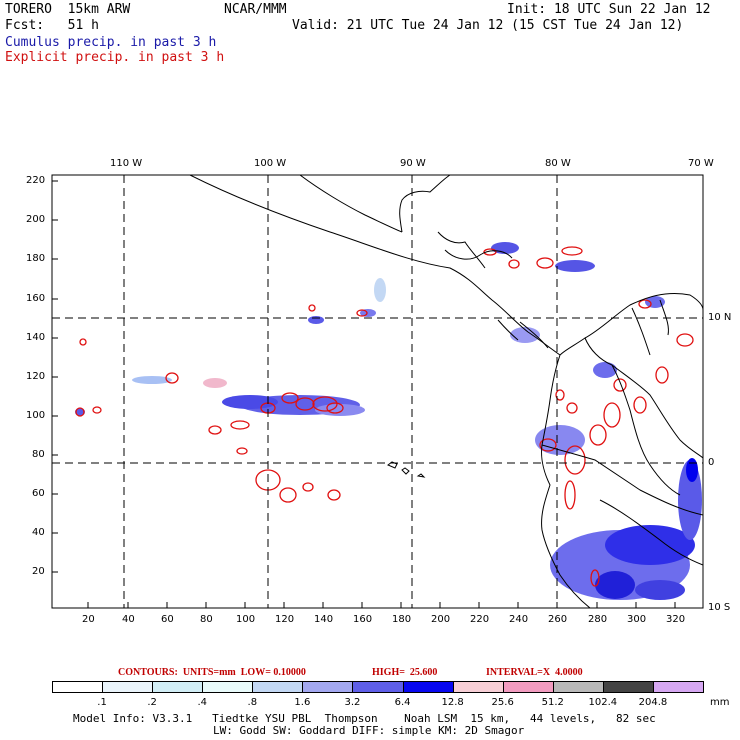 This screenshot has width=740, height=740. What do you see at coordinates (558, 163) in the screenshot?
I see `lon-label-80w: 80 W` at bounding box center [558, 163].